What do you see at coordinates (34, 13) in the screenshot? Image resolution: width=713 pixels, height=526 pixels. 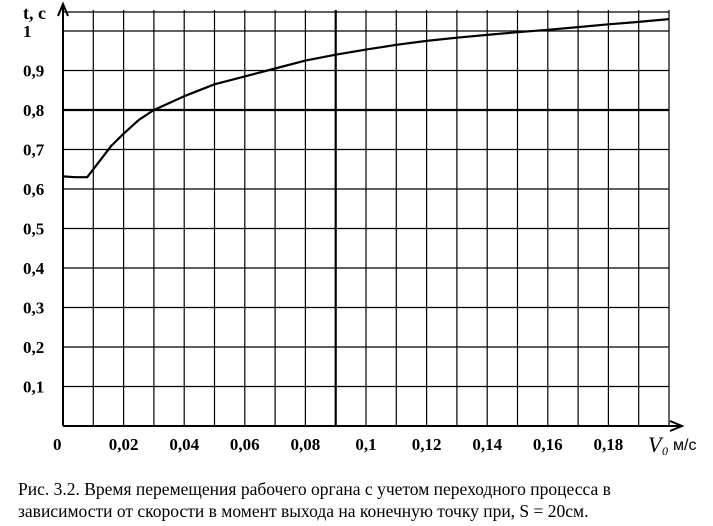 I see `y-axis-label: t, с` at bounding box center [34, 13].